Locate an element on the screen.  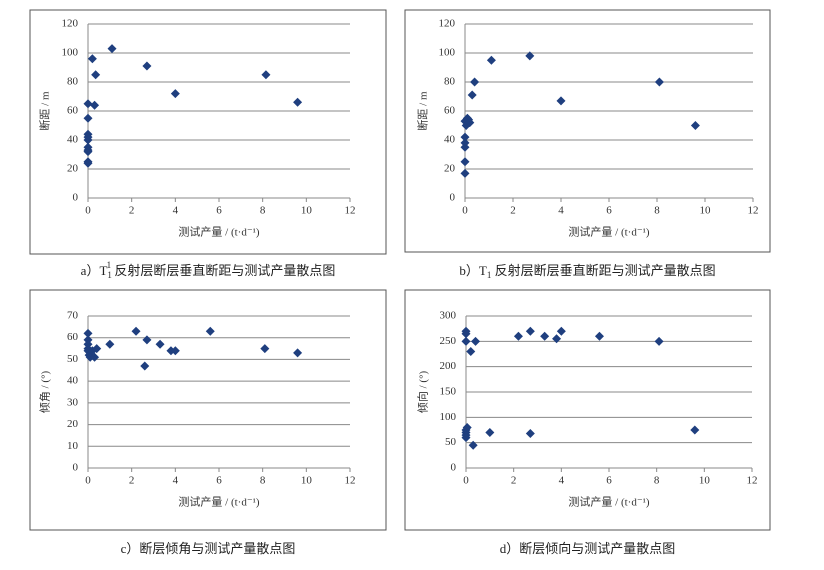
caption: c）断层倾角与测试产量散点图 is located at coordinates (208, 548).